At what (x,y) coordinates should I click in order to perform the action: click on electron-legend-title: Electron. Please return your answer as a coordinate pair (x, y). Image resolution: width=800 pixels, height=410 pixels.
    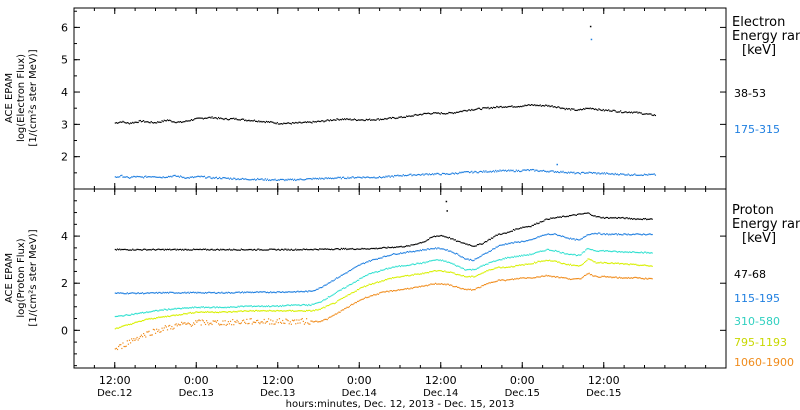
    Looking at the image, I should click on (758, 22).